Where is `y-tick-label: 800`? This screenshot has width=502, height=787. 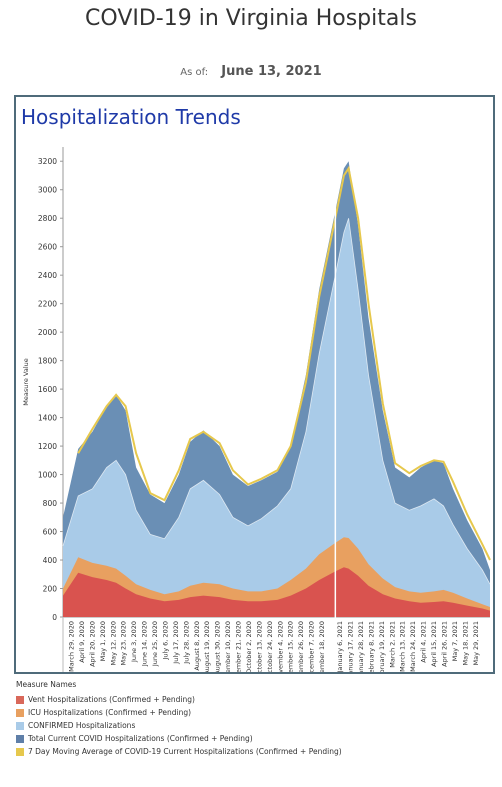 y-tick-label: 800 is located at coordinates (50, 503).